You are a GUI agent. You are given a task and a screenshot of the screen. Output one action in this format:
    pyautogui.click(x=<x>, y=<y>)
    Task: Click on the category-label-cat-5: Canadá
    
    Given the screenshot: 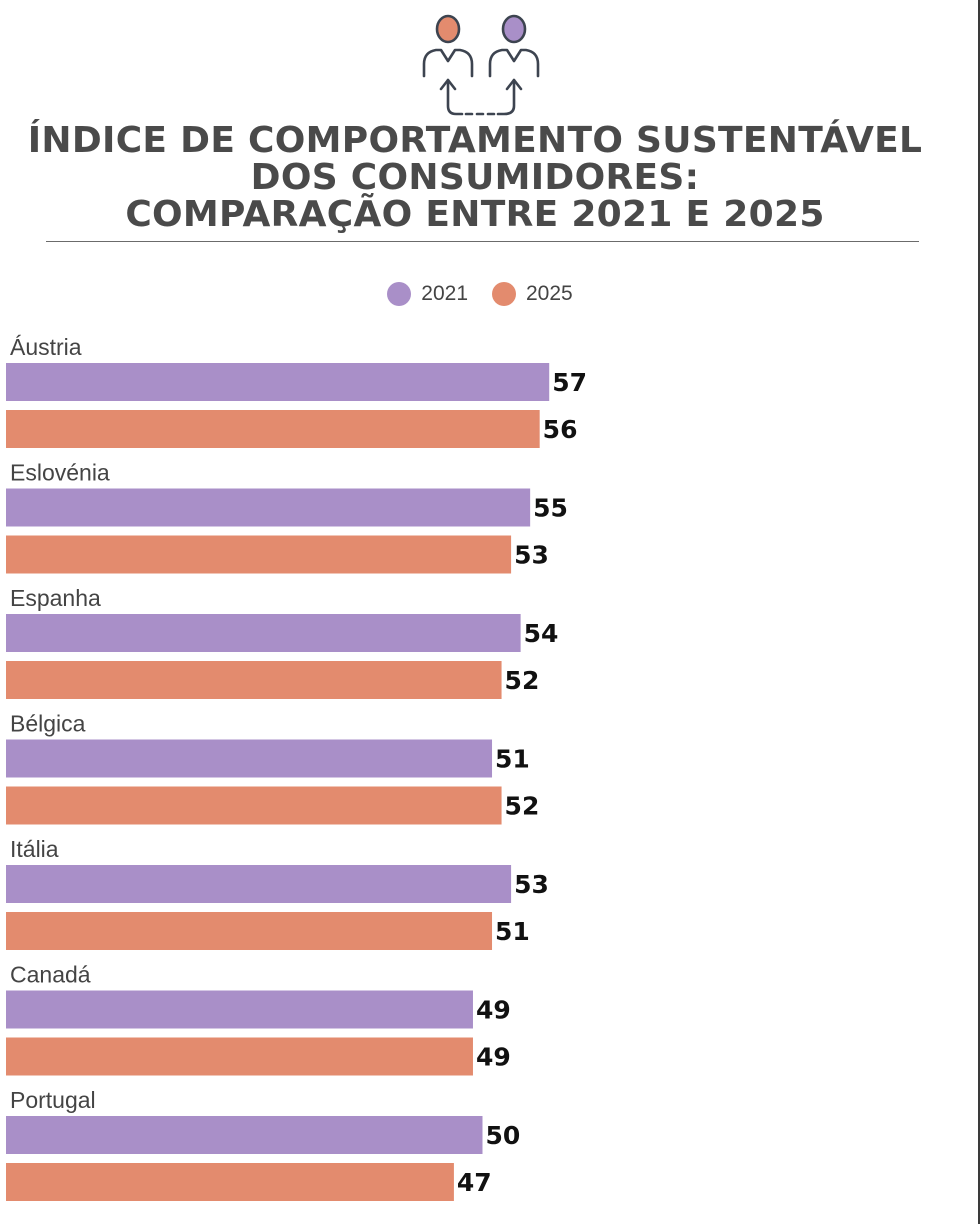 What is the action you would take?
    pyautogui.click(x=50, y=975)
    